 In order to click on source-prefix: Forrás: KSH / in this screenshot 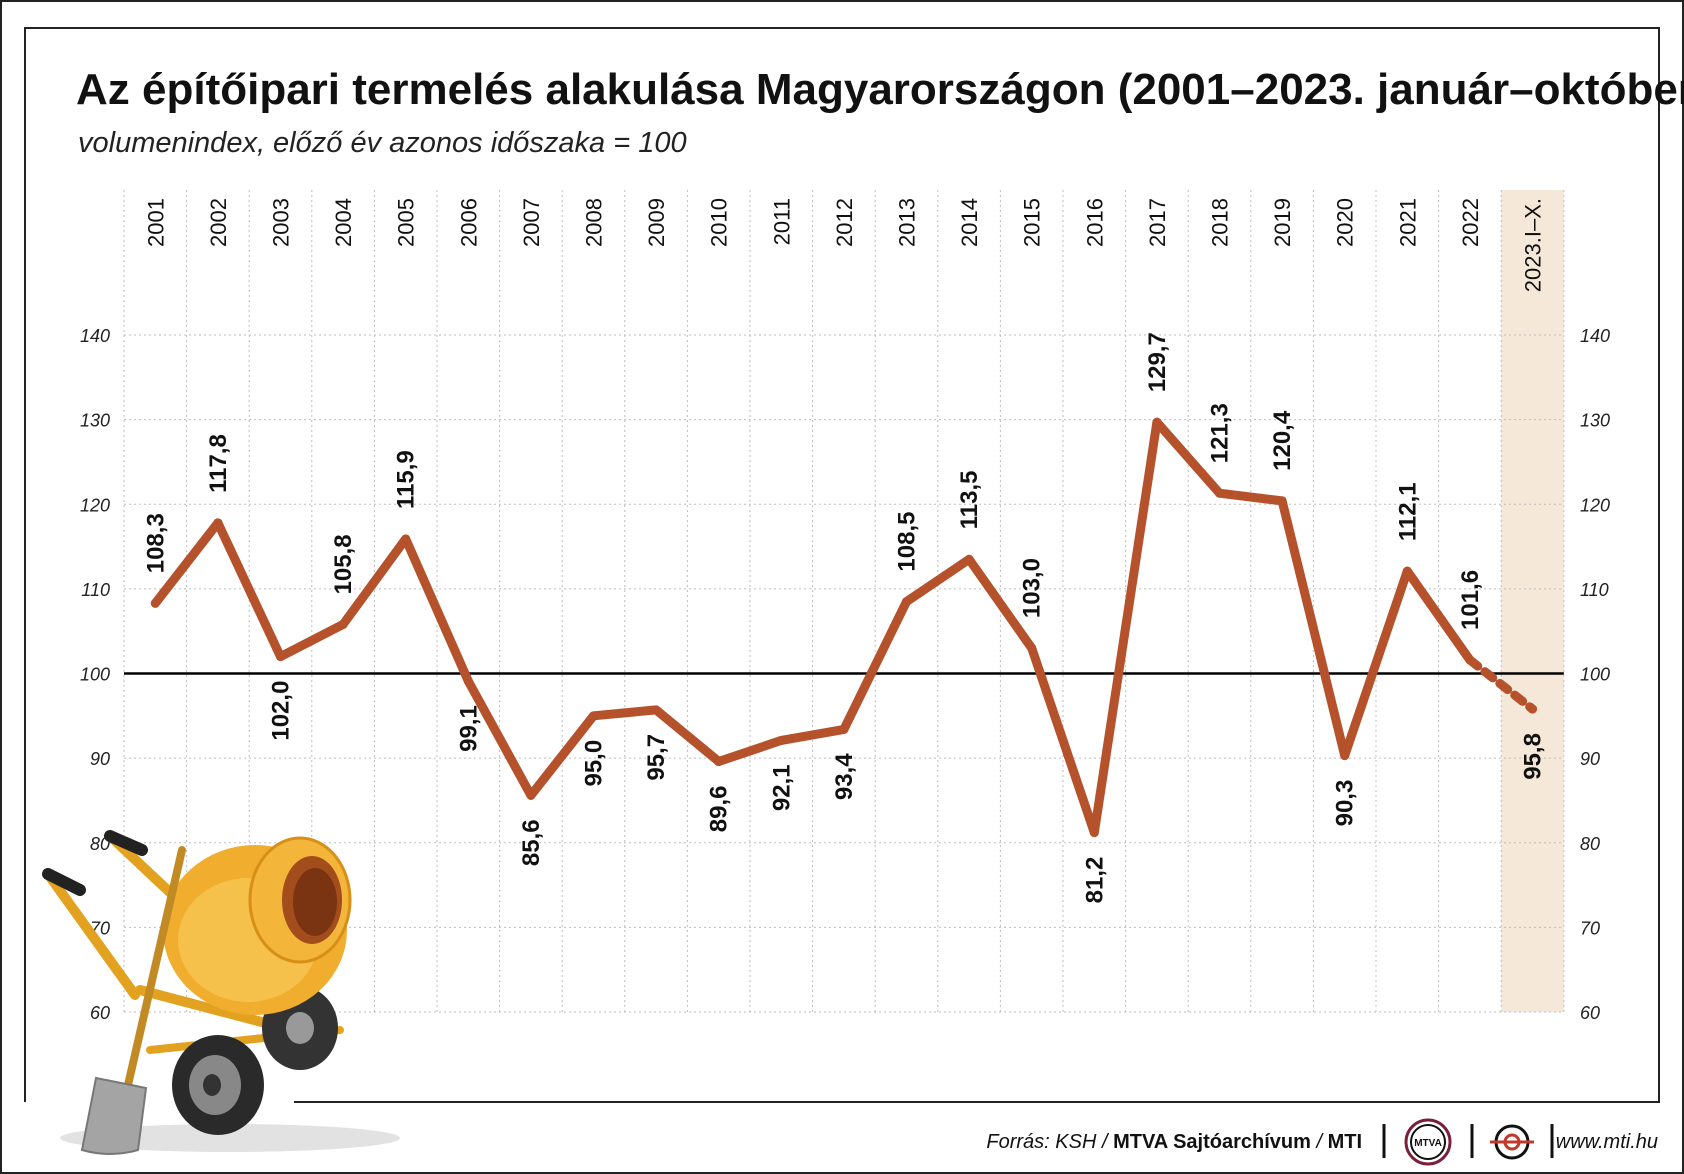, I will do `click(1049, 1142)`.